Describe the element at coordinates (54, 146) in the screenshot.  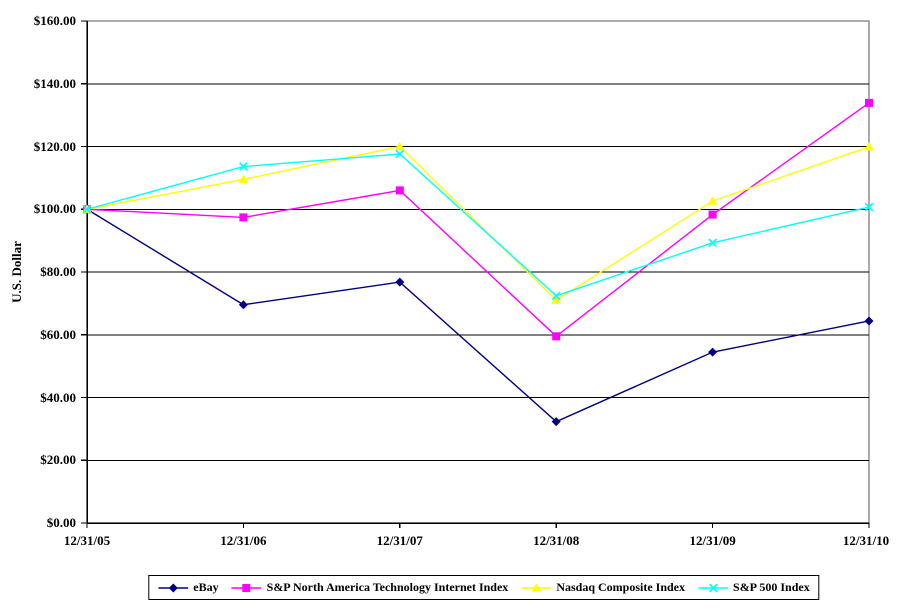
I see `y-tick-label: $120.00` at that location.